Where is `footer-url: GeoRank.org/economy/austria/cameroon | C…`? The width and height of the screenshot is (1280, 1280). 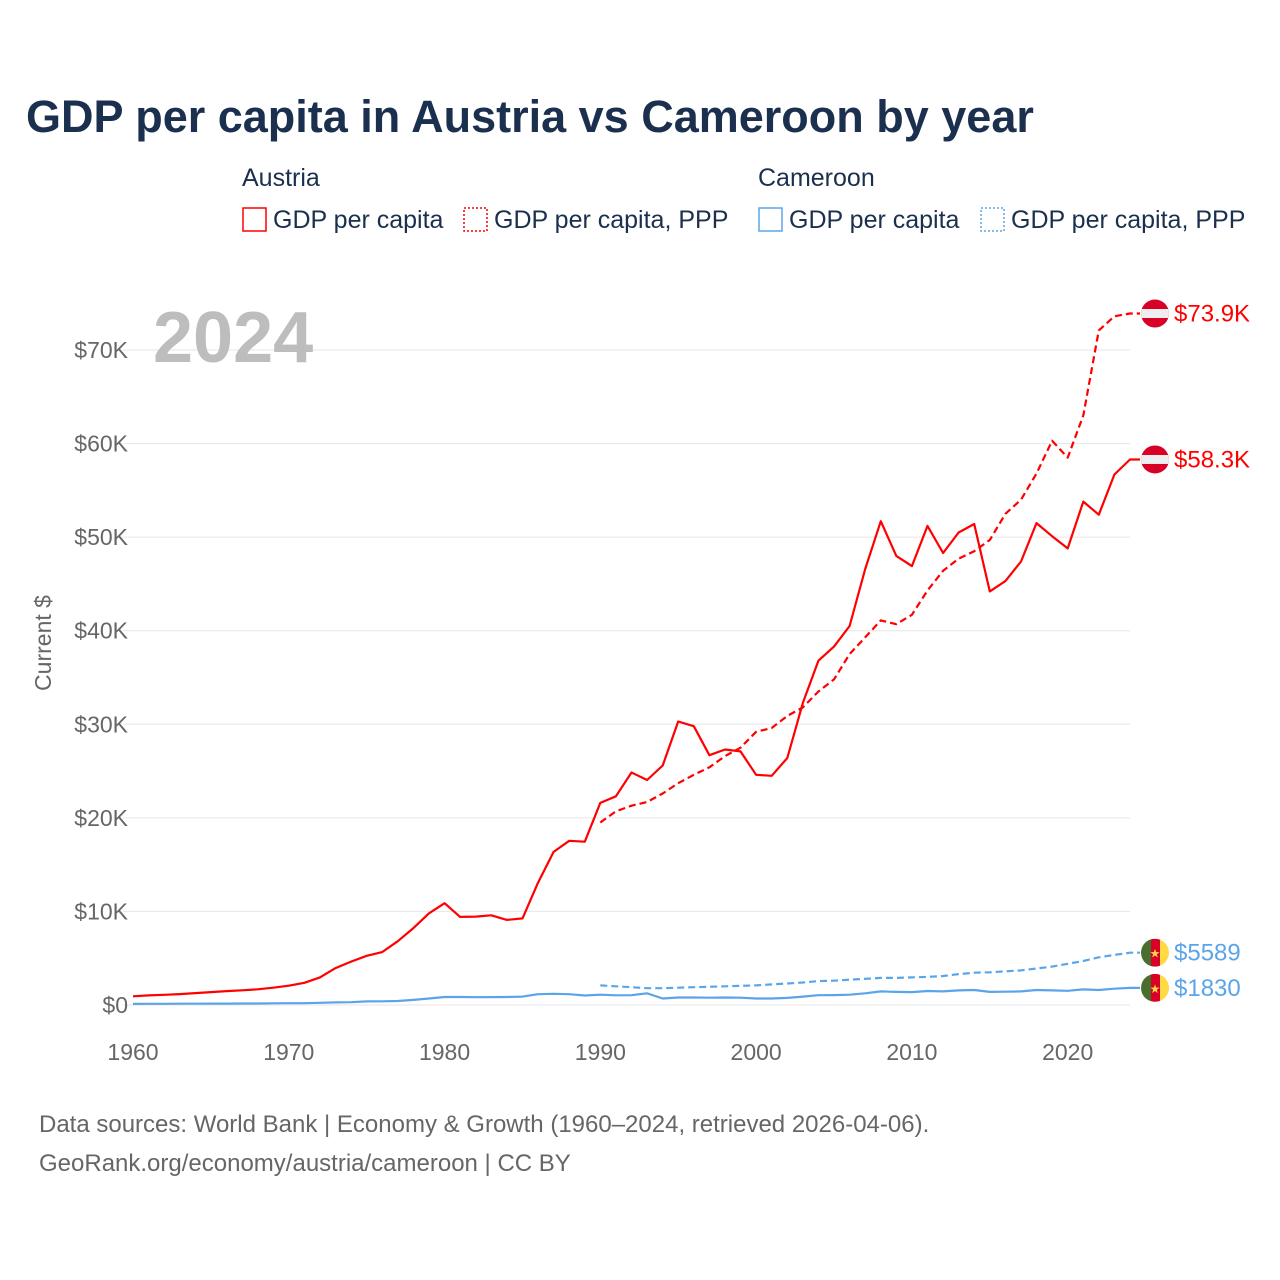
footer-url: GeoRank.org/economy/austria/cameroon | C… is located at coordinates (305, 1163).